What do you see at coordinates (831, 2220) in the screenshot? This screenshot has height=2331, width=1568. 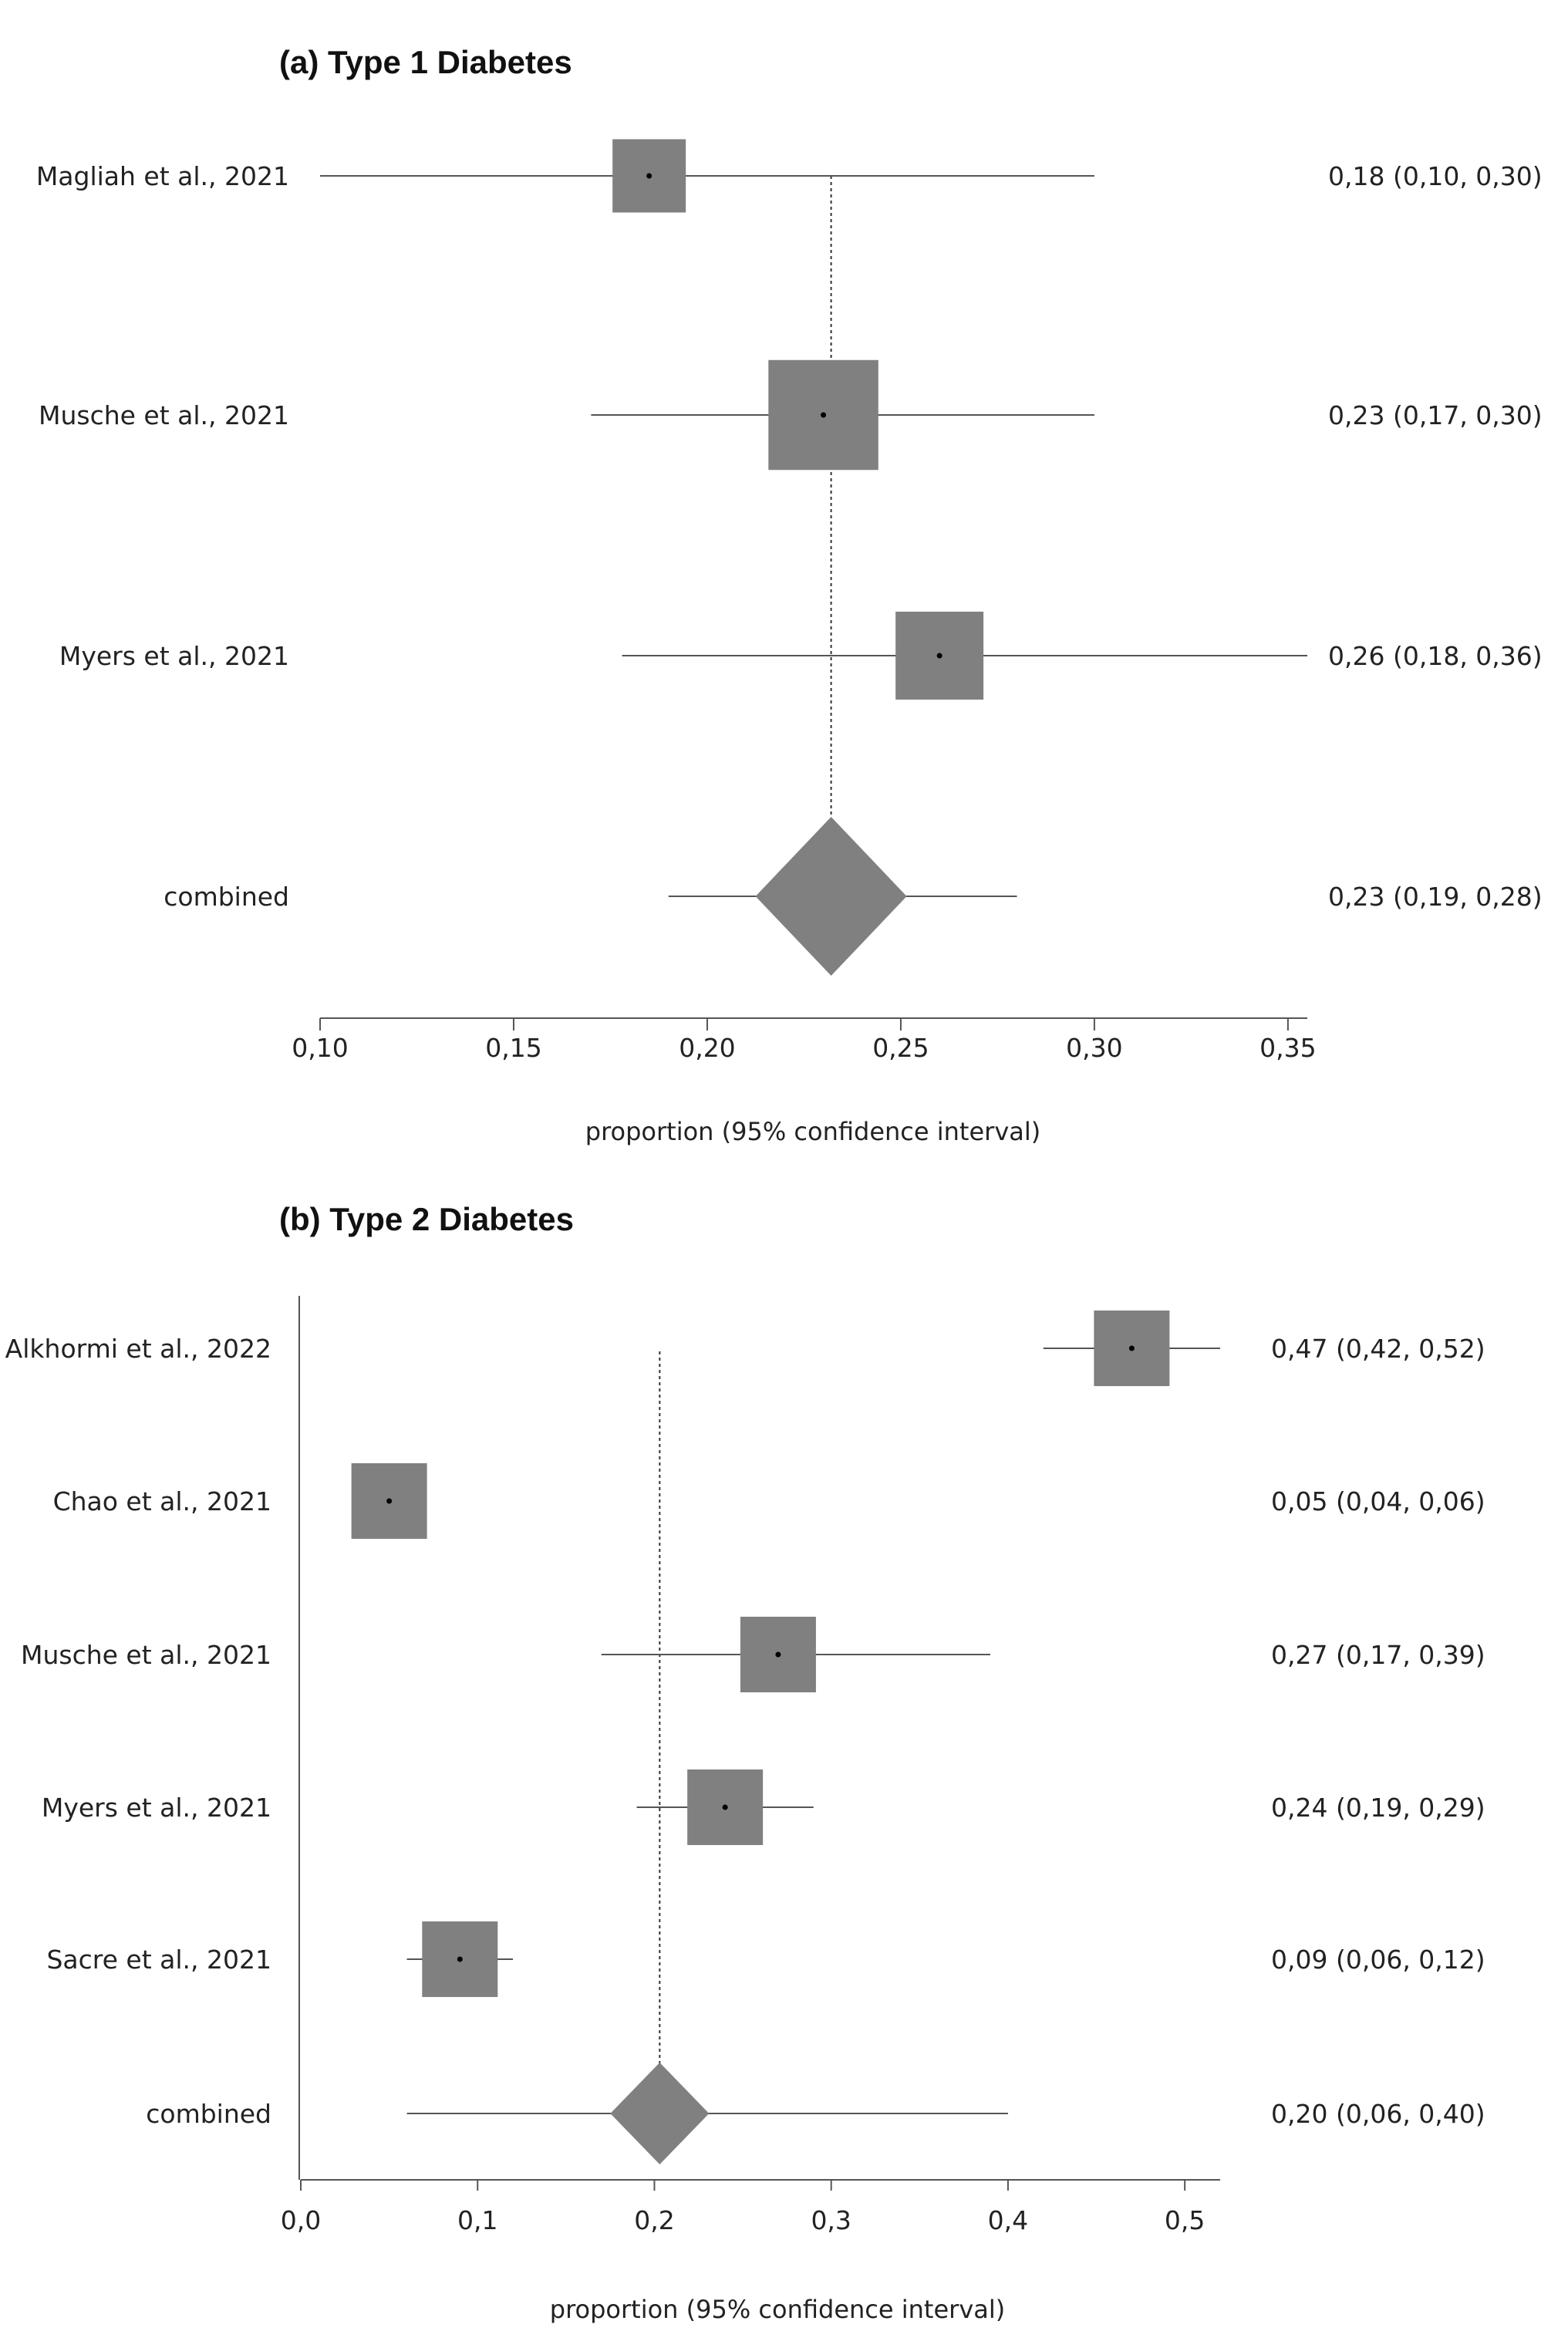 I see `panel-b-x-tick-label: 0,3` at bounding box center [831, 2220].